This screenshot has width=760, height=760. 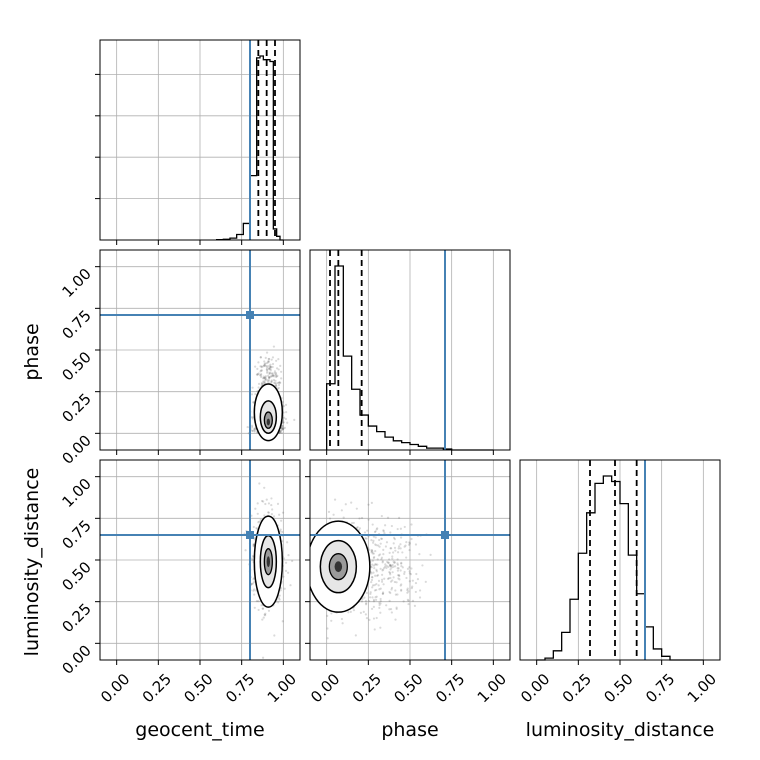 I want to click on y-tick-label: 0.75, so click(x=76, y=324).